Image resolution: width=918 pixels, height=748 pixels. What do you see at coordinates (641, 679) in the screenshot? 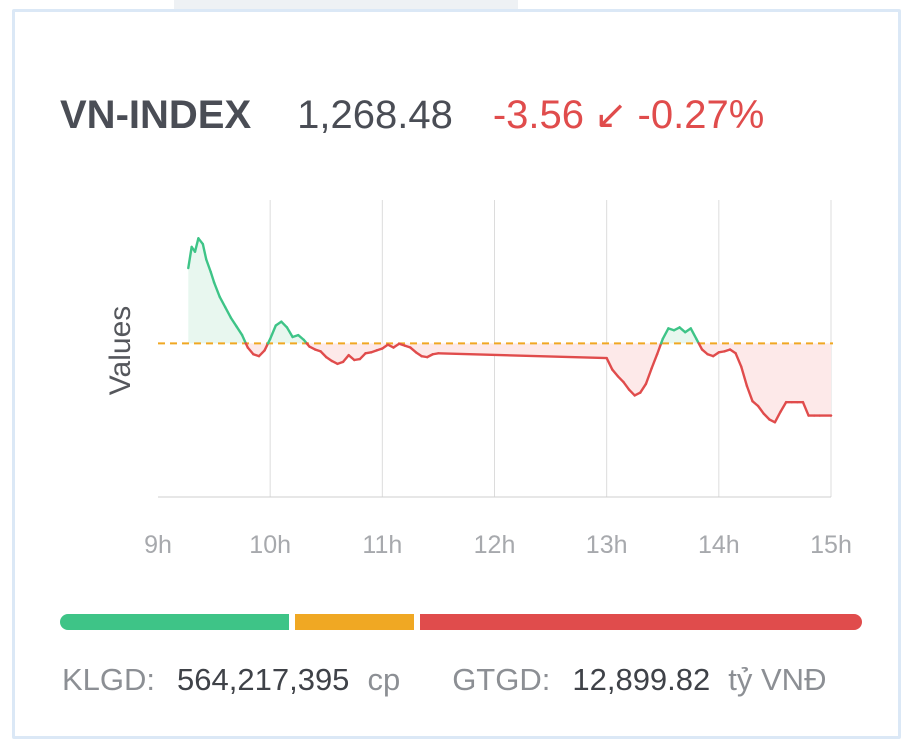
I see `value-value: 12,899.82` at bounding box center [641, 679].